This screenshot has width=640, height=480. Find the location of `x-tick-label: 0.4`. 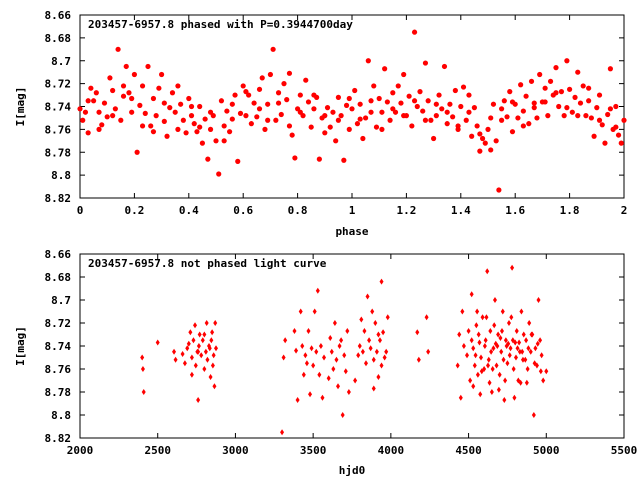

x-tick-label: 0.4 is located at coordinates (189, 210).